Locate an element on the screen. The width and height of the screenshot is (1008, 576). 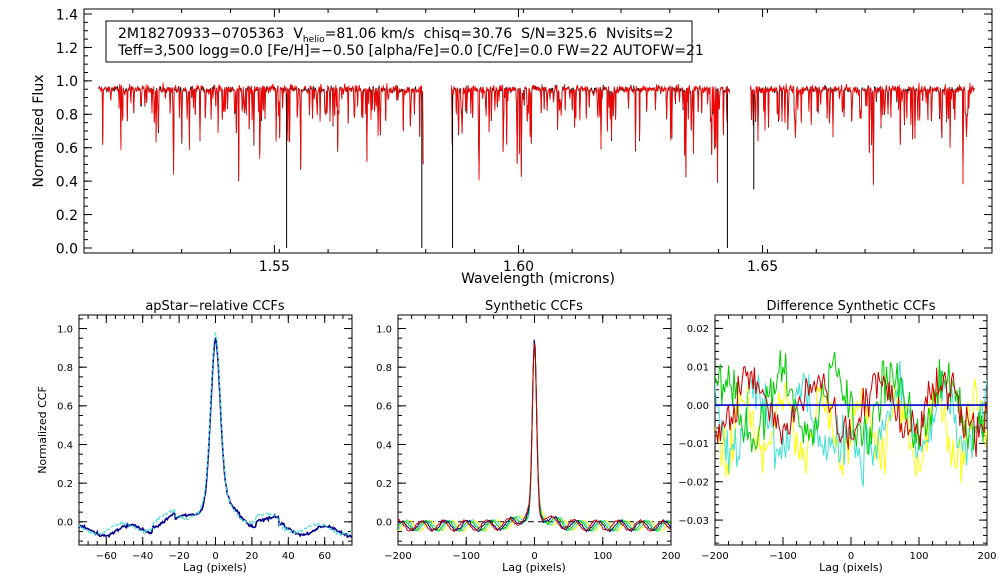
apstar-xtick-label: 40 is located at coordinates (288, 556).